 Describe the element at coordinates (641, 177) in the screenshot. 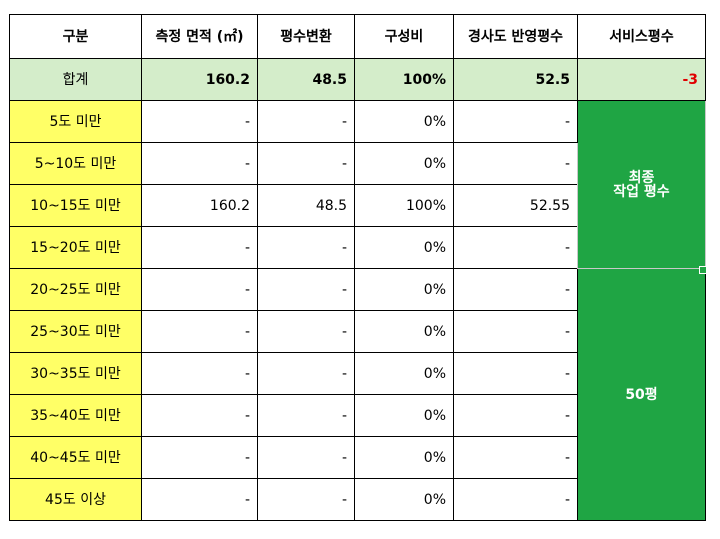

I see `final-label-line1: 최종` at that location.